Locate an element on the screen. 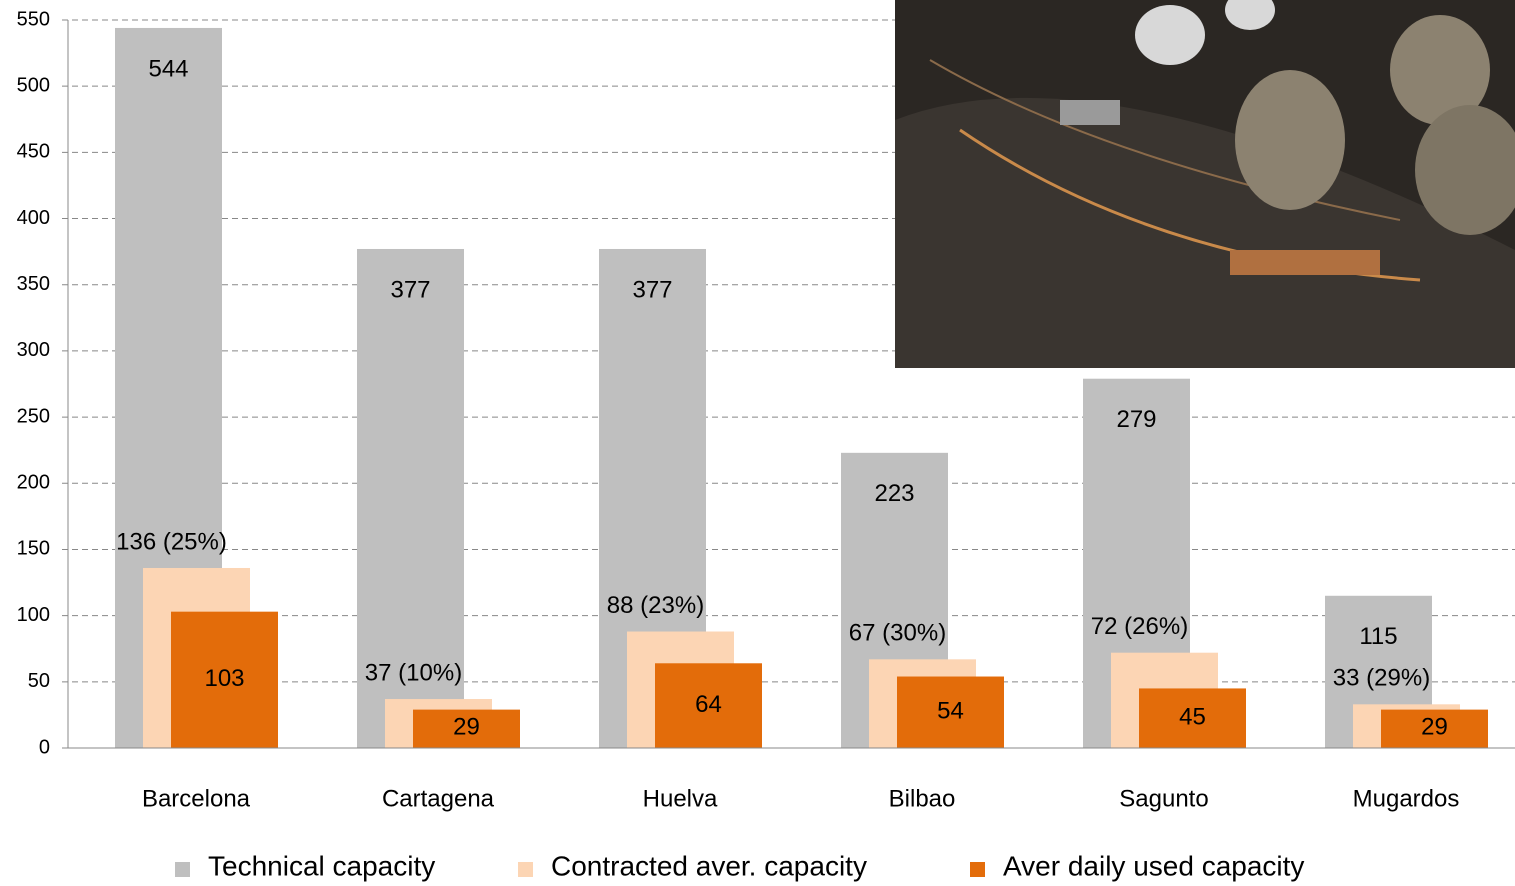 The image size is (1515, 886). data-label: 45 is located at coordinates (1192, 717).